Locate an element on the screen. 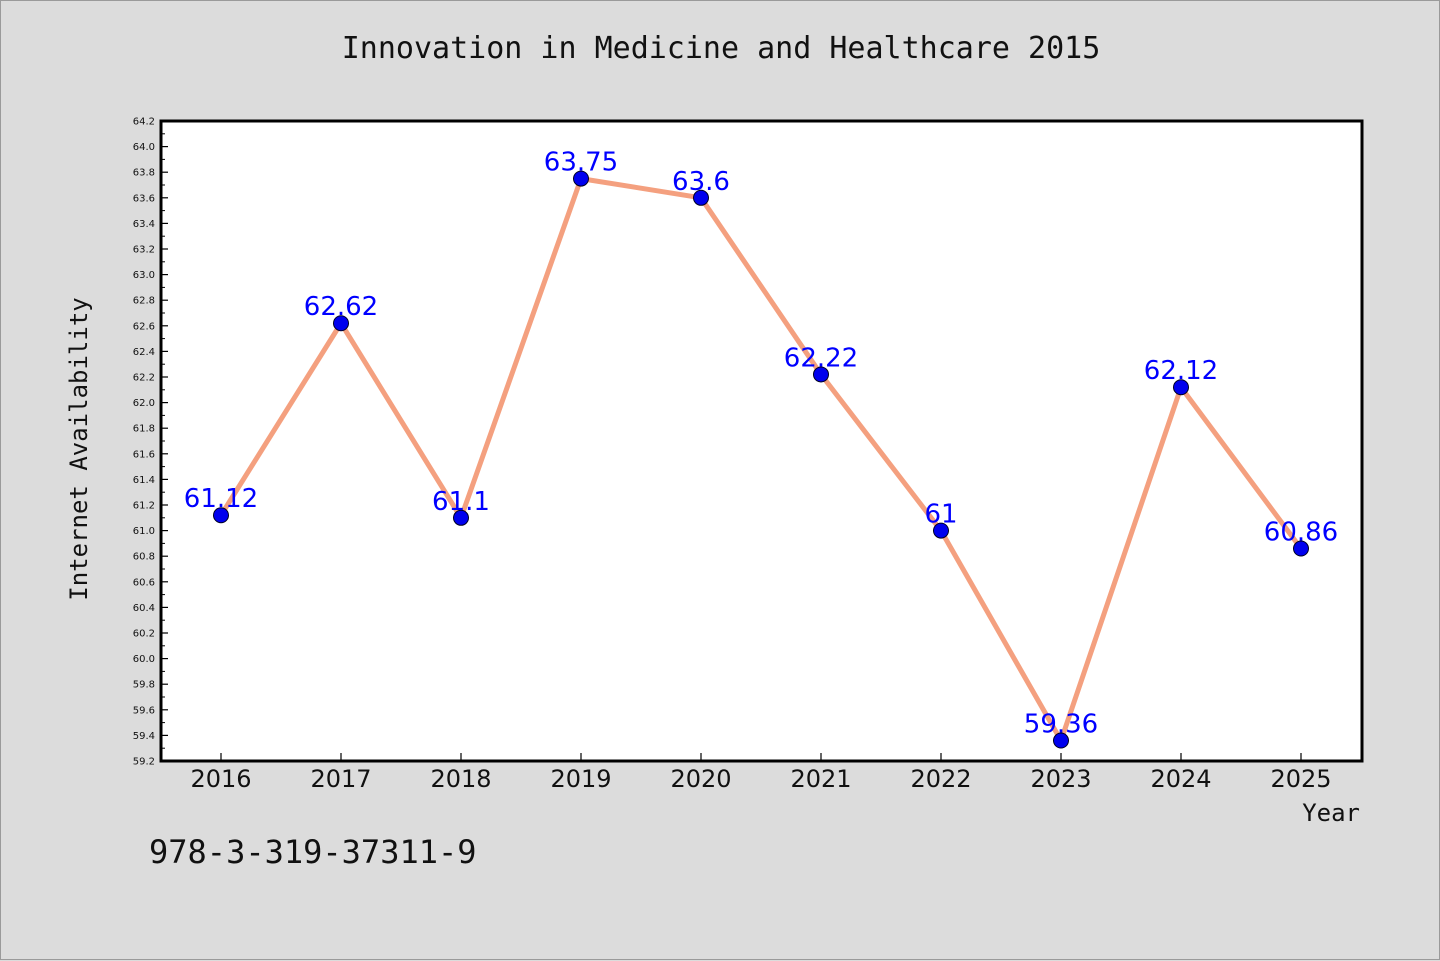 The image size is (1440, 961). y-tick-label: 62.6 is located at coordinates (144, 326).